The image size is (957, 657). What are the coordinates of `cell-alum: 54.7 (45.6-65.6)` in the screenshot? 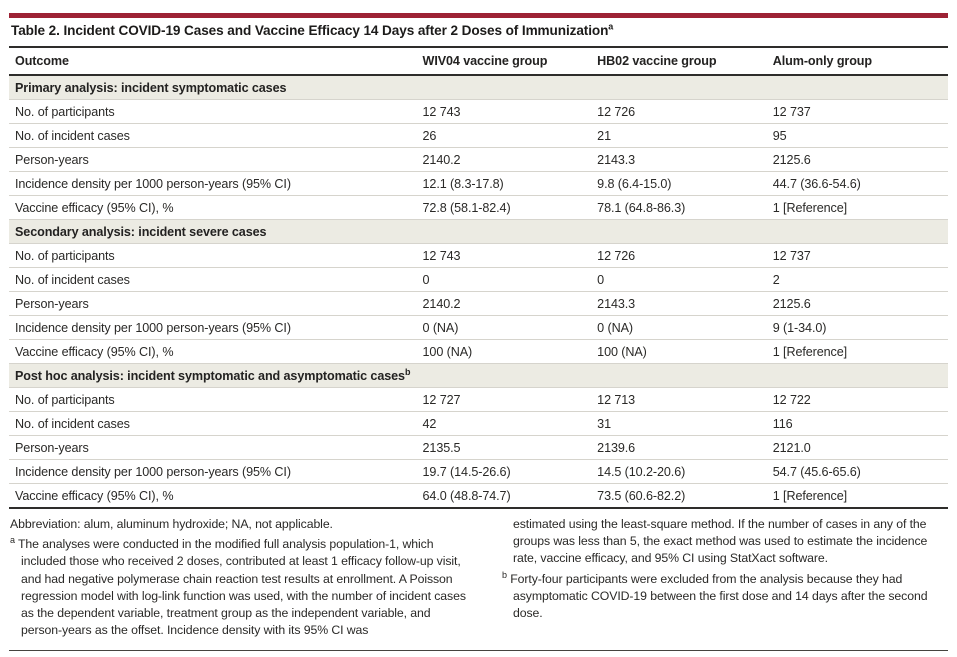 It's located at (816, 472).